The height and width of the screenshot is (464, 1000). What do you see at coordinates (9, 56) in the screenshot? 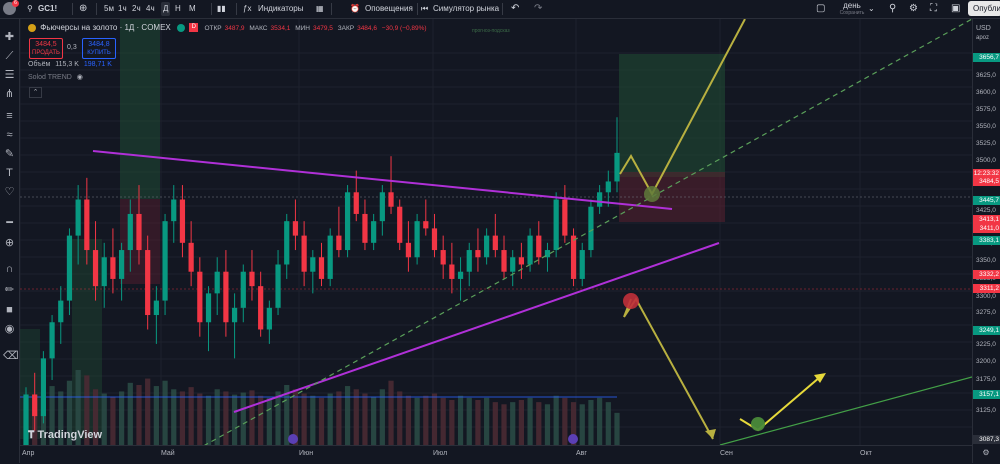
I see `trend-line-icon: ⟋` at bounding box center [9, 56].